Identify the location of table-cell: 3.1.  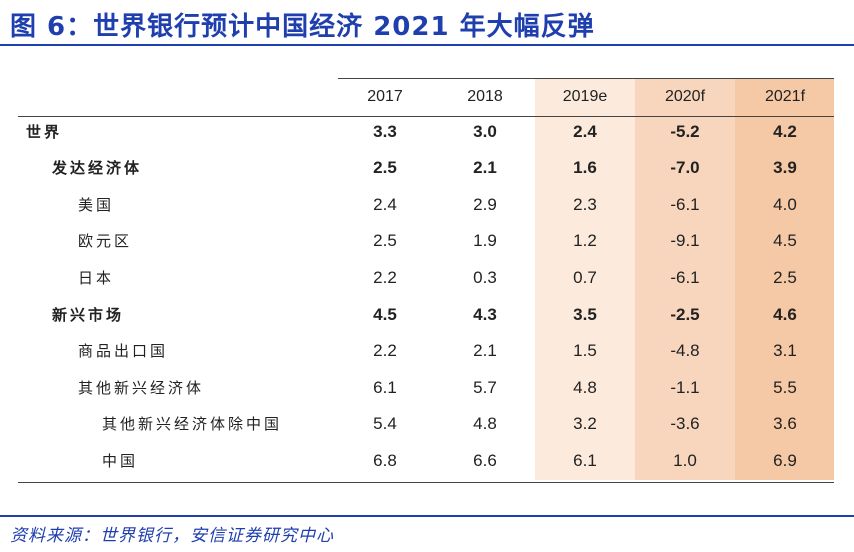
(785, 350).